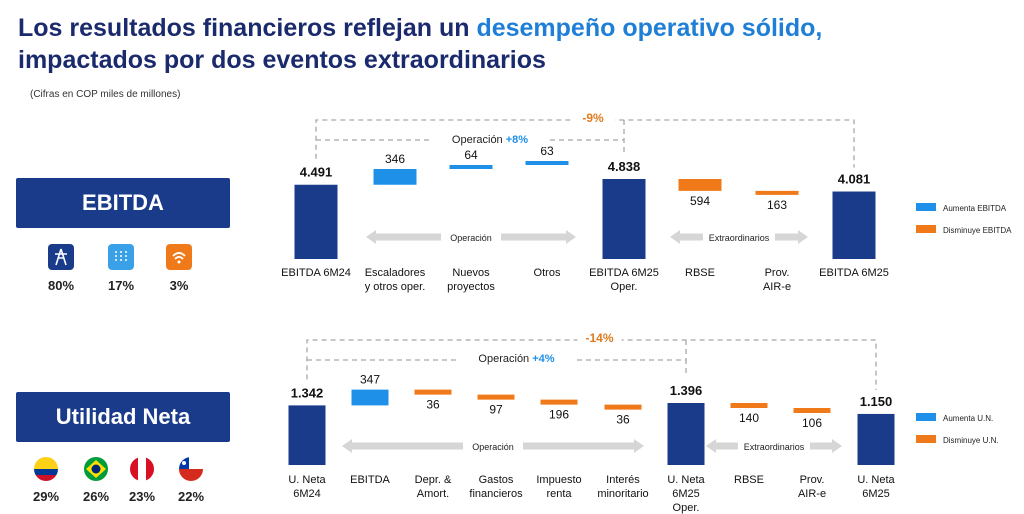 The width and height of the screenshot is (1024, 514). Describe the element at coordinates (316, 273) in the screenshot. I see `ebitda-category-label-0: EBITDA 6M24` at that location.